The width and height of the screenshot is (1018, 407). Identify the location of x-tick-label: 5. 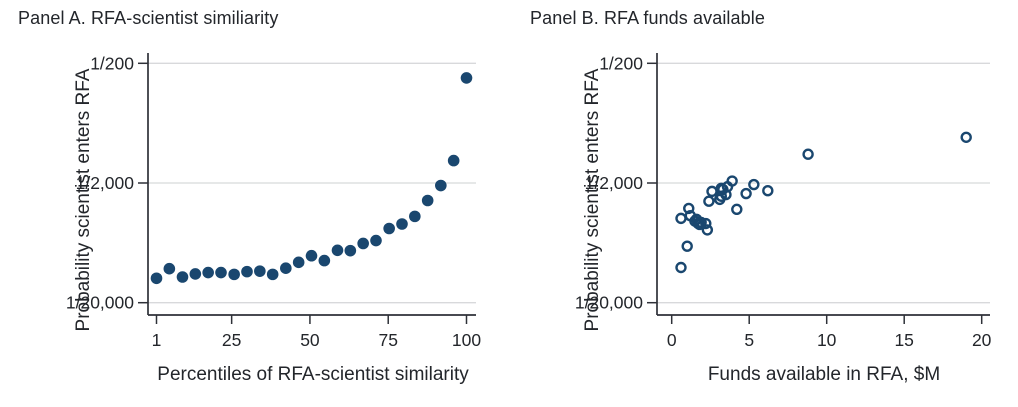
(749, 340).